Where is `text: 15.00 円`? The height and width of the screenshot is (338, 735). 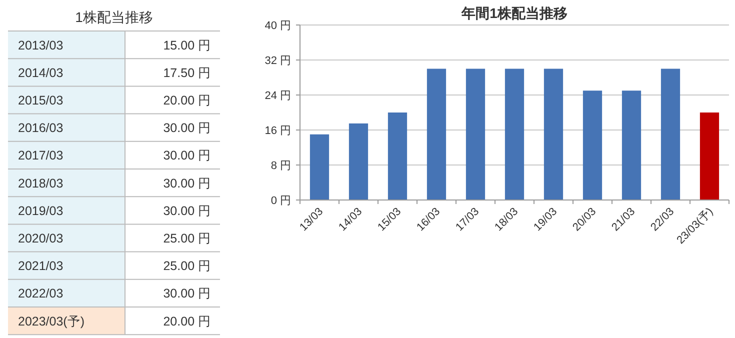
text: 15.00 円 is located at coordinates (187, 45).